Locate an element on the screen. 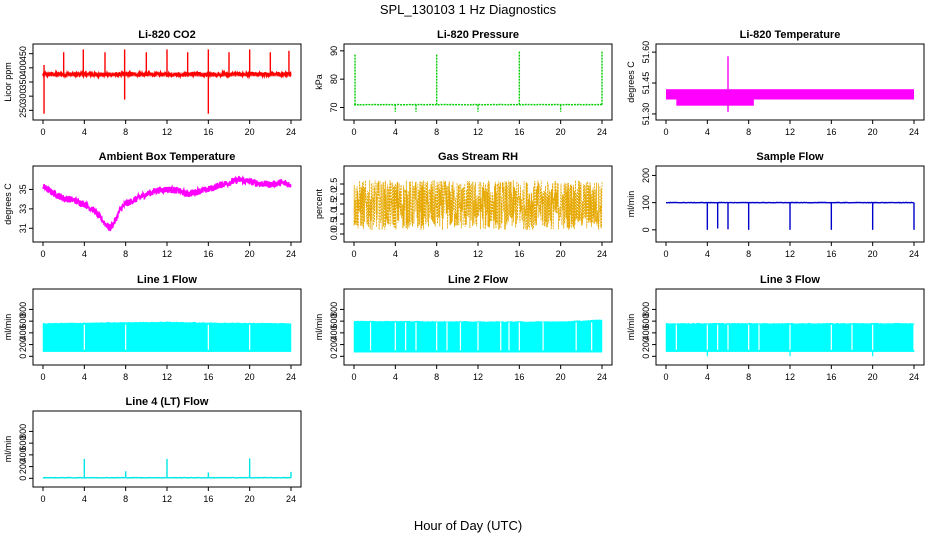  y-axis-label: percent is located at coordinates (319, 203).